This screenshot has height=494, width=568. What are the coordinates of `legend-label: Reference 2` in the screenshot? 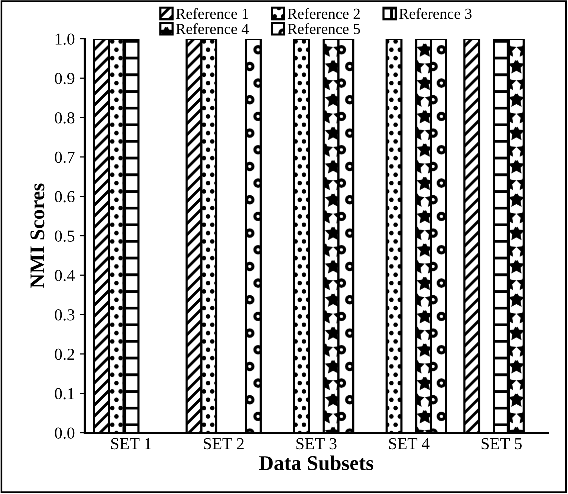 It's located at (324, 14).